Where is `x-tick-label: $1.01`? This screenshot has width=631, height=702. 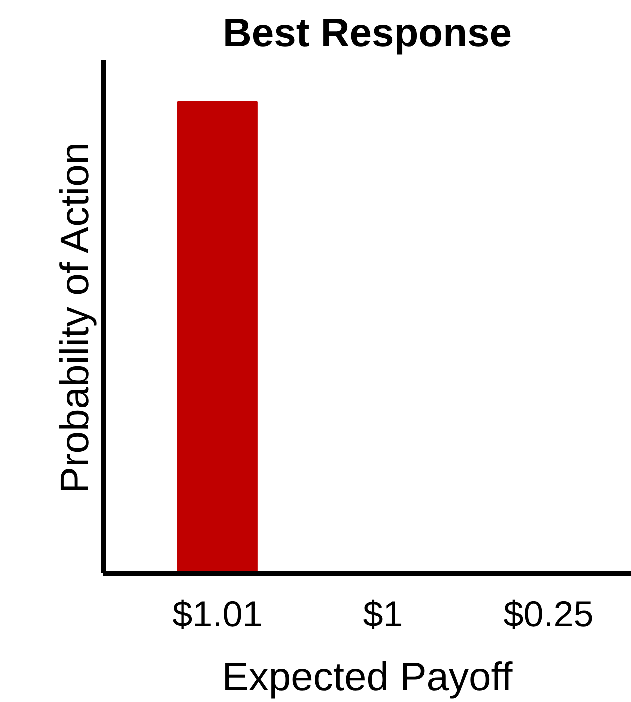
x-tick-label: $1.01 is located at coordinates (217, 614).